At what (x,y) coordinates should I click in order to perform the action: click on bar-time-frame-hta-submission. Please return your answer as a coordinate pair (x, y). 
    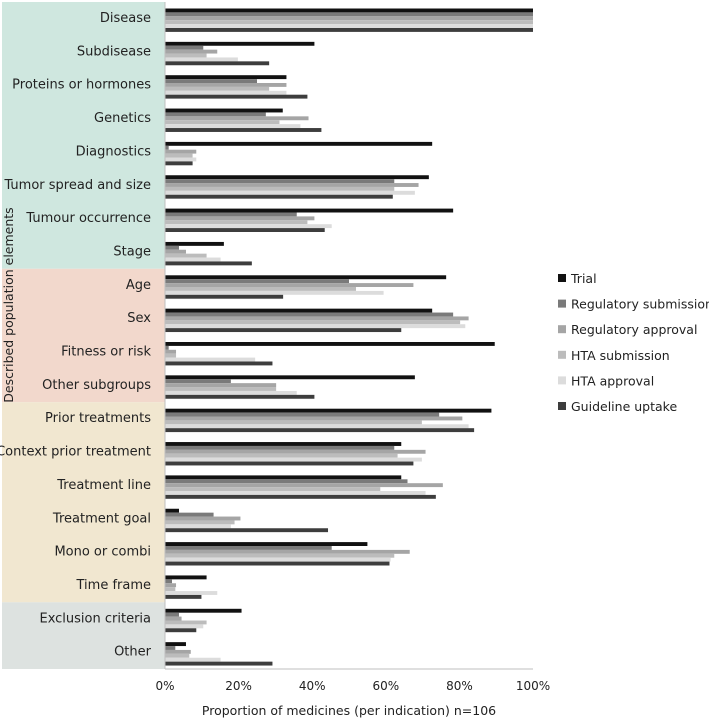
    Looking at the image, I should click on (170, 589).